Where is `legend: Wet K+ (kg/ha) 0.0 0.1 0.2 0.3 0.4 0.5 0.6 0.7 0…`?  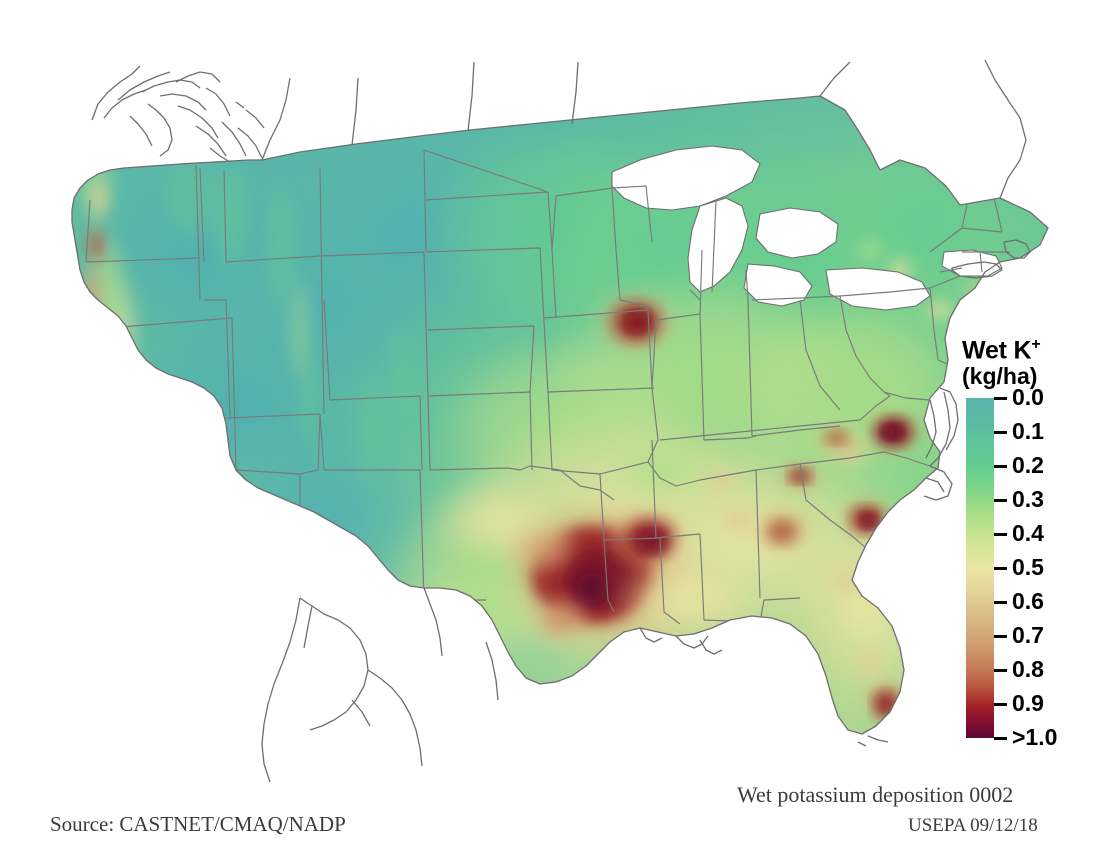 legend: Wet K+ (kg/ha) 0.0 0.1 0.2 0.3 0.4 0.5 0.6 0.7 0… is located at coordinates (1031, 542).